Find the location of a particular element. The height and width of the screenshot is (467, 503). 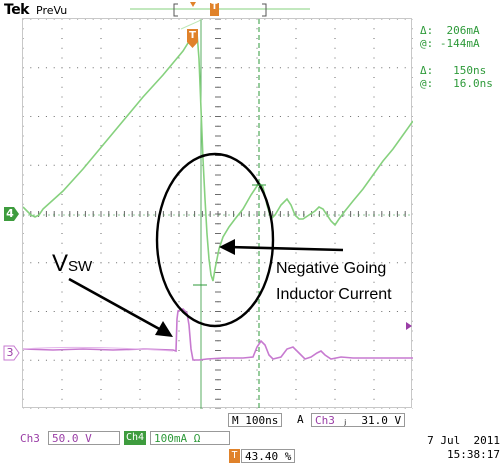

negative-current-line1: Negative Going is located at coordinates (331, 268).